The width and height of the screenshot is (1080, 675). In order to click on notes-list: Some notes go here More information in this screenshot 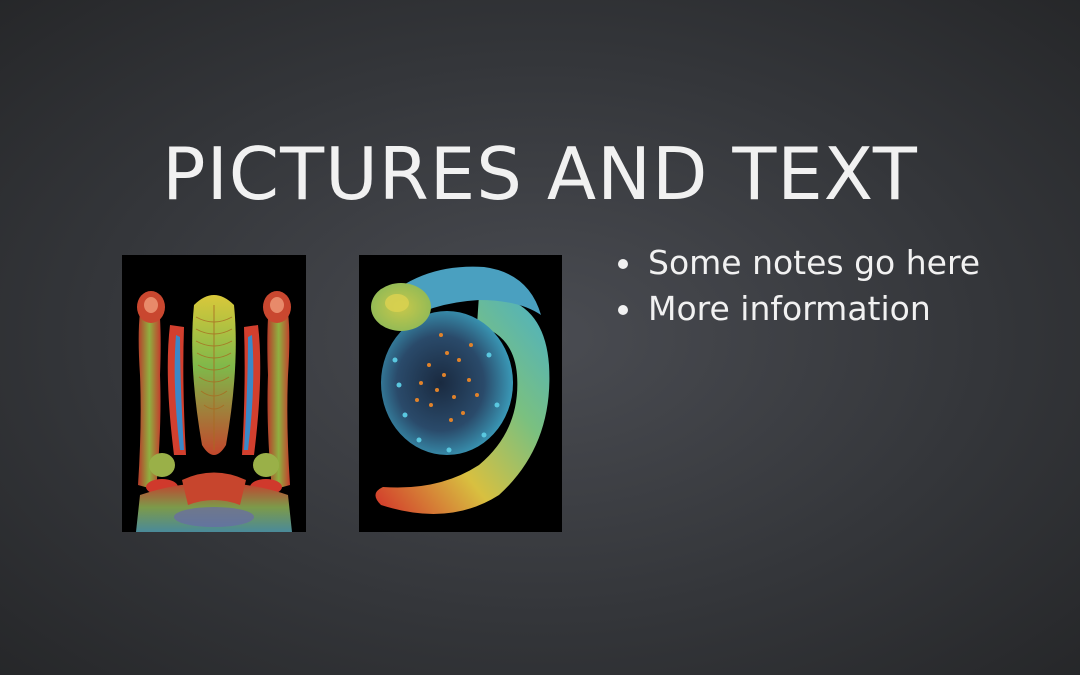, I will do `click(796, 286)`.